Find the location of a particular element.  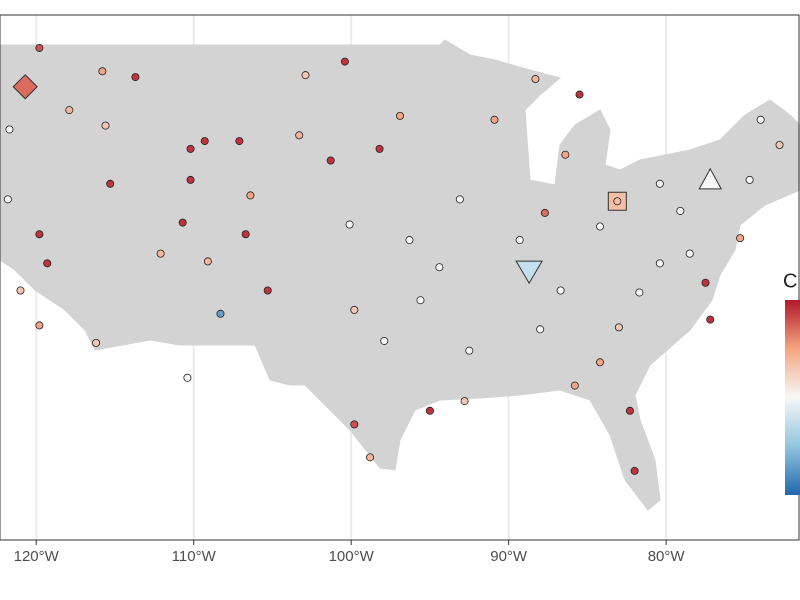

x-tick-label: 120°W is located at coordinates (37, 556).